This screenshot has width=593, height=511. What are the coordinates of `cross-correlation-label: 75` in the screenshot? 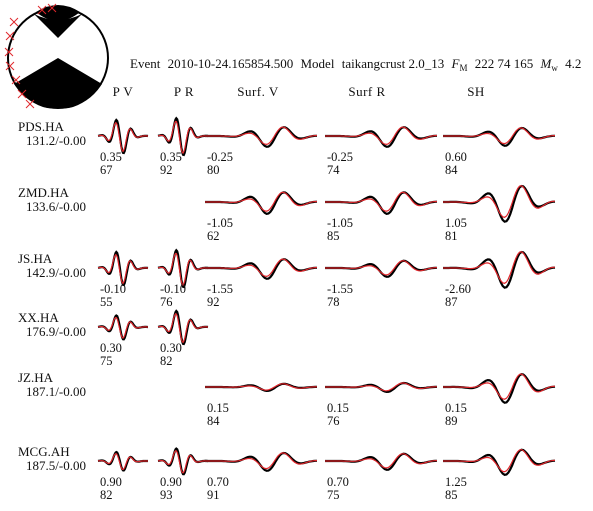 It's located at (106, 361).